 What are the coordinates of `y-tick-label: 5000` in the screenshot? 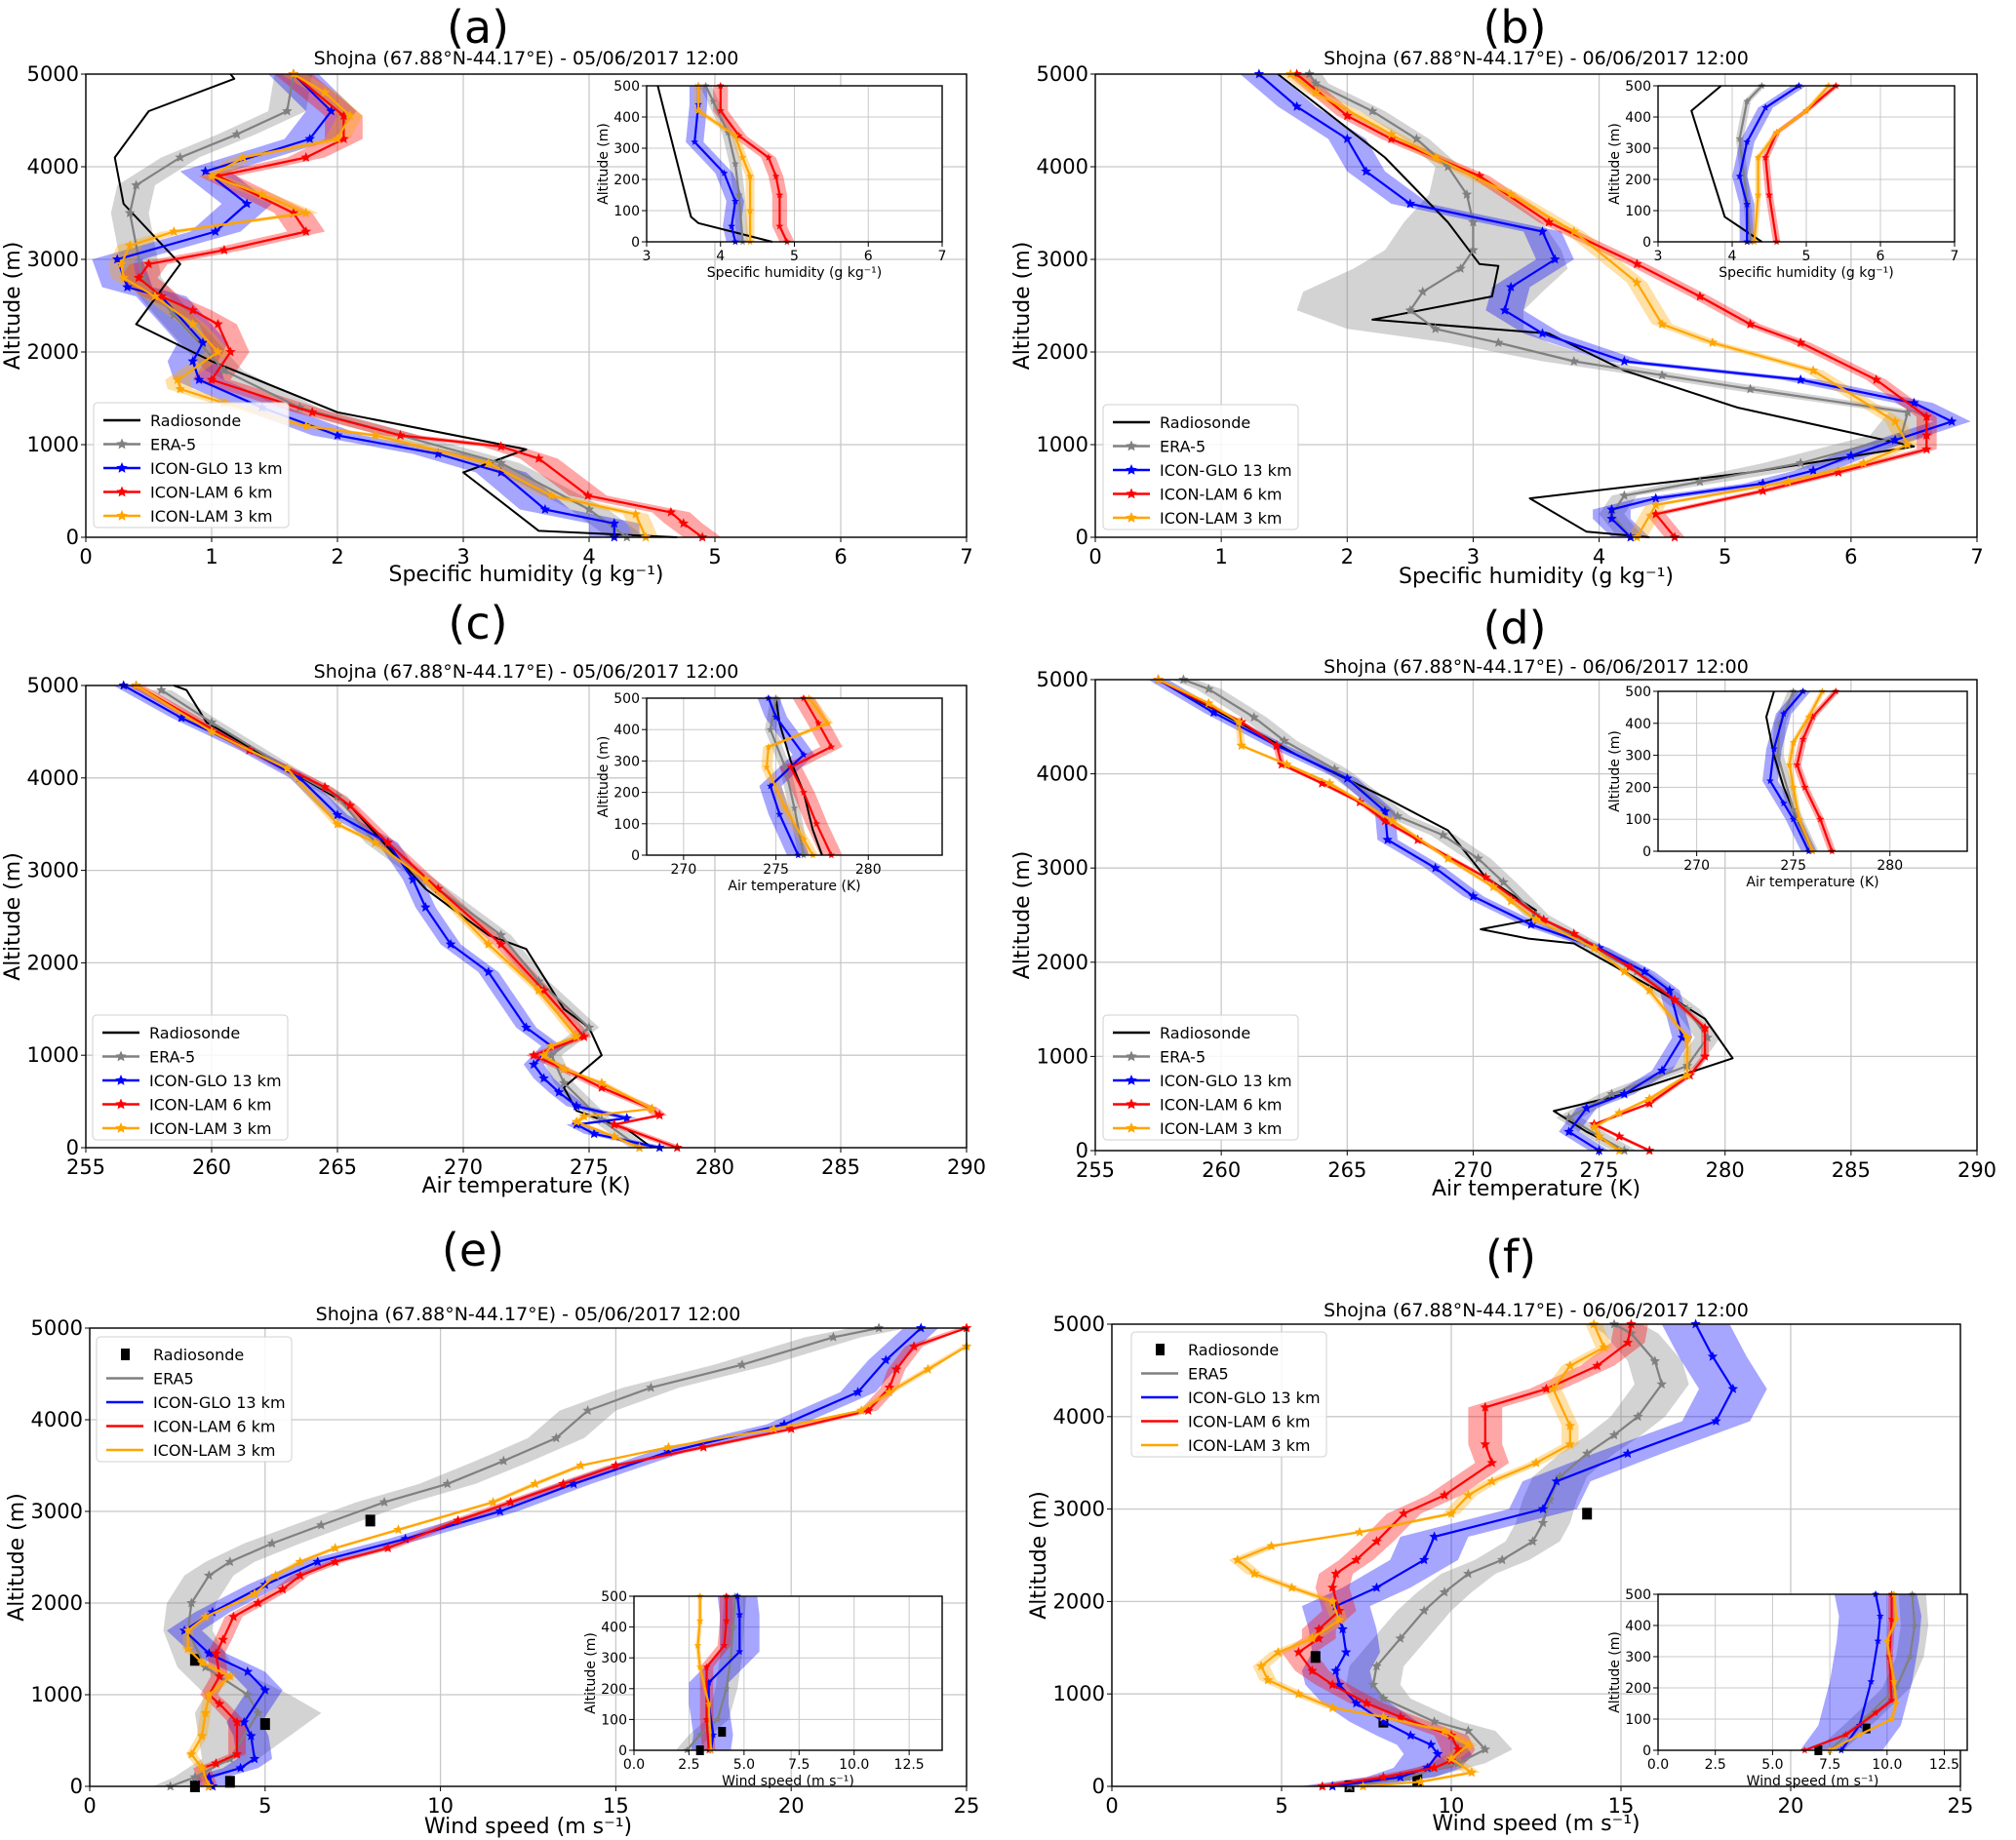 It's located at (1062, 679).